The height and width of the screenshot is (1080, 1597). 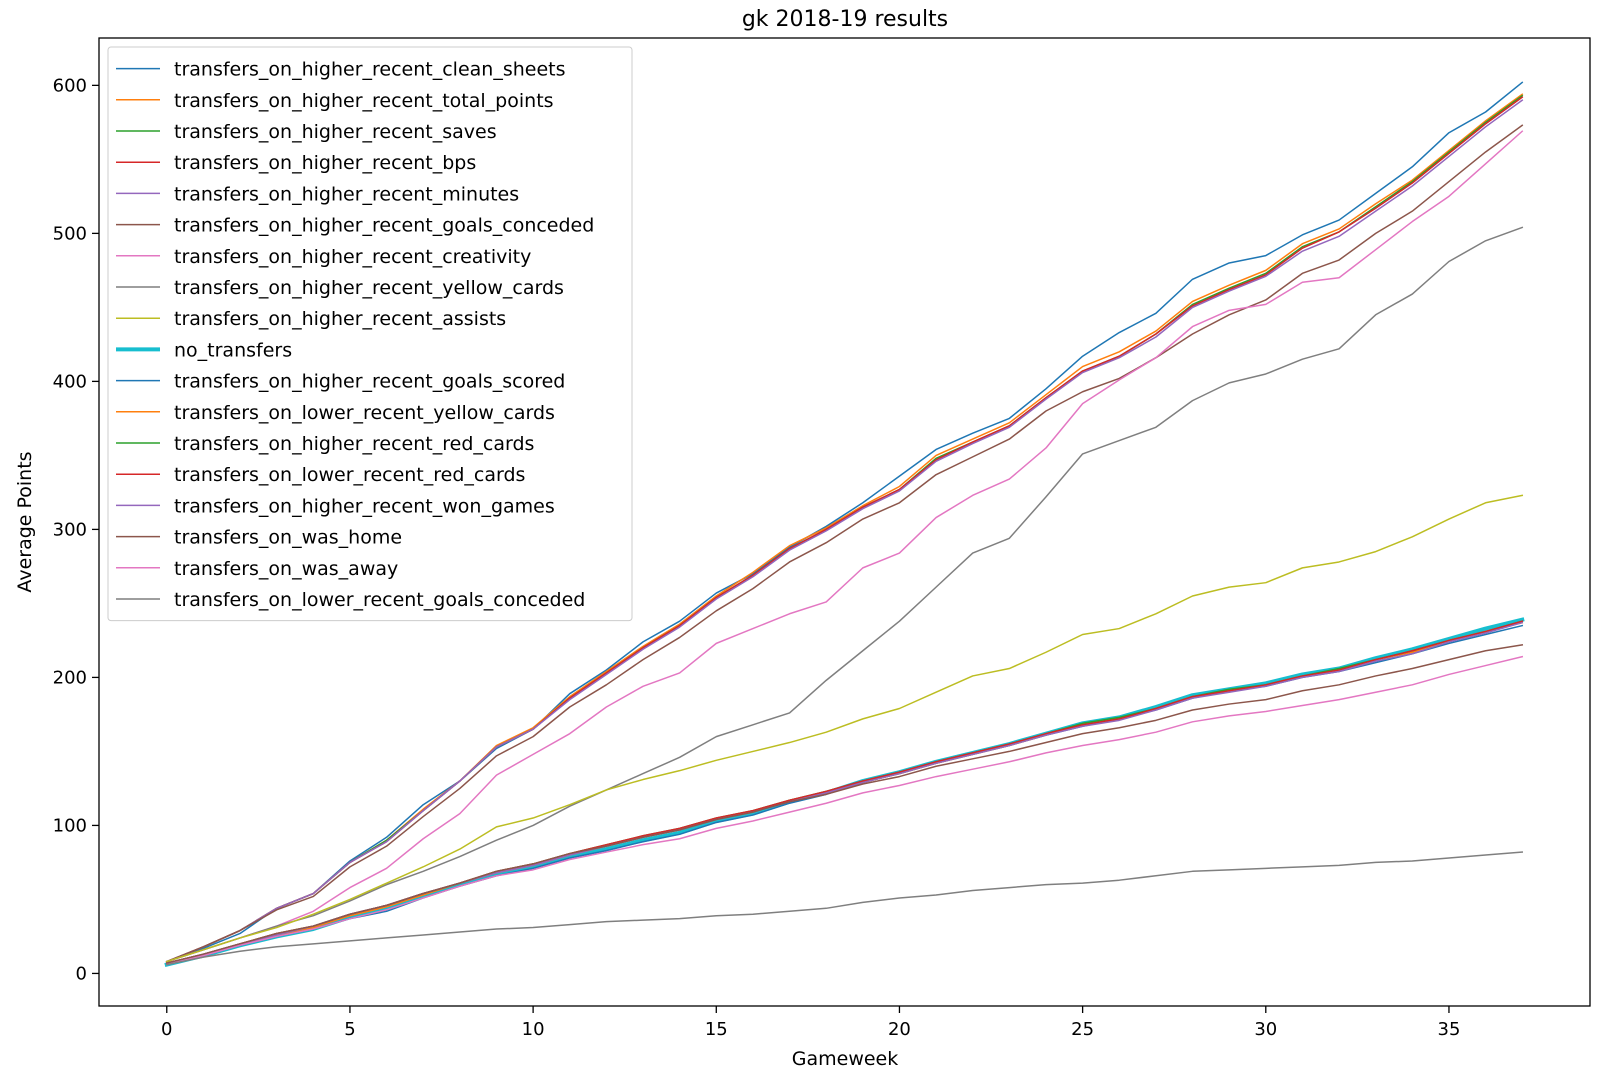 What do you see at coordinates (899, 1029) in the screenshot?
I see `x-tick-label: 20` at bounding box center [899, 1029].